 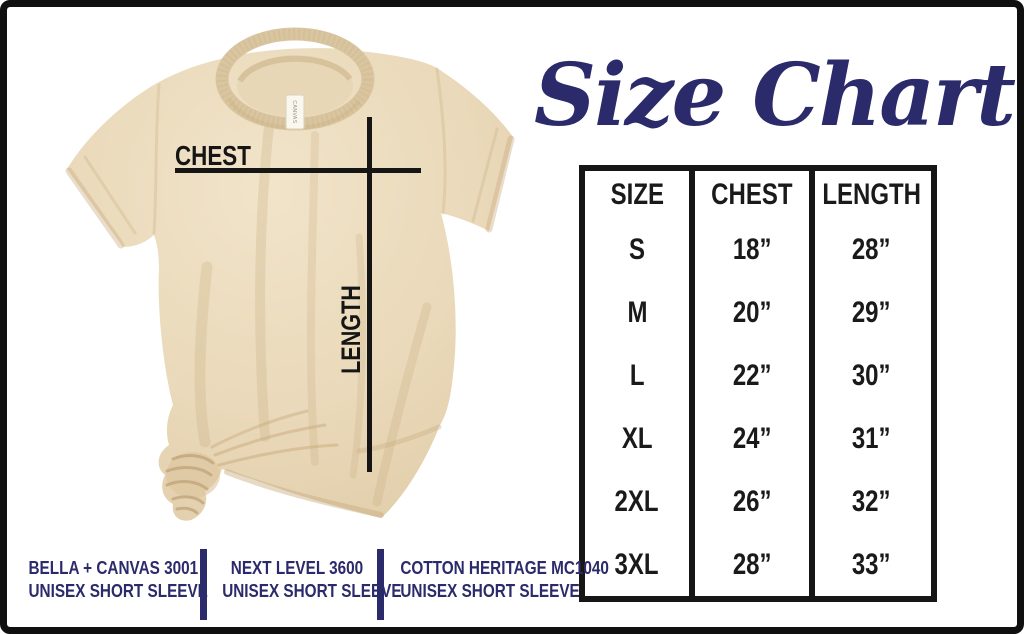 What do you see at coordinates (297, 568) in the screenshot?
I see `brand-name: NEXT LEVEL 3600` at bounding box center [297, 568].